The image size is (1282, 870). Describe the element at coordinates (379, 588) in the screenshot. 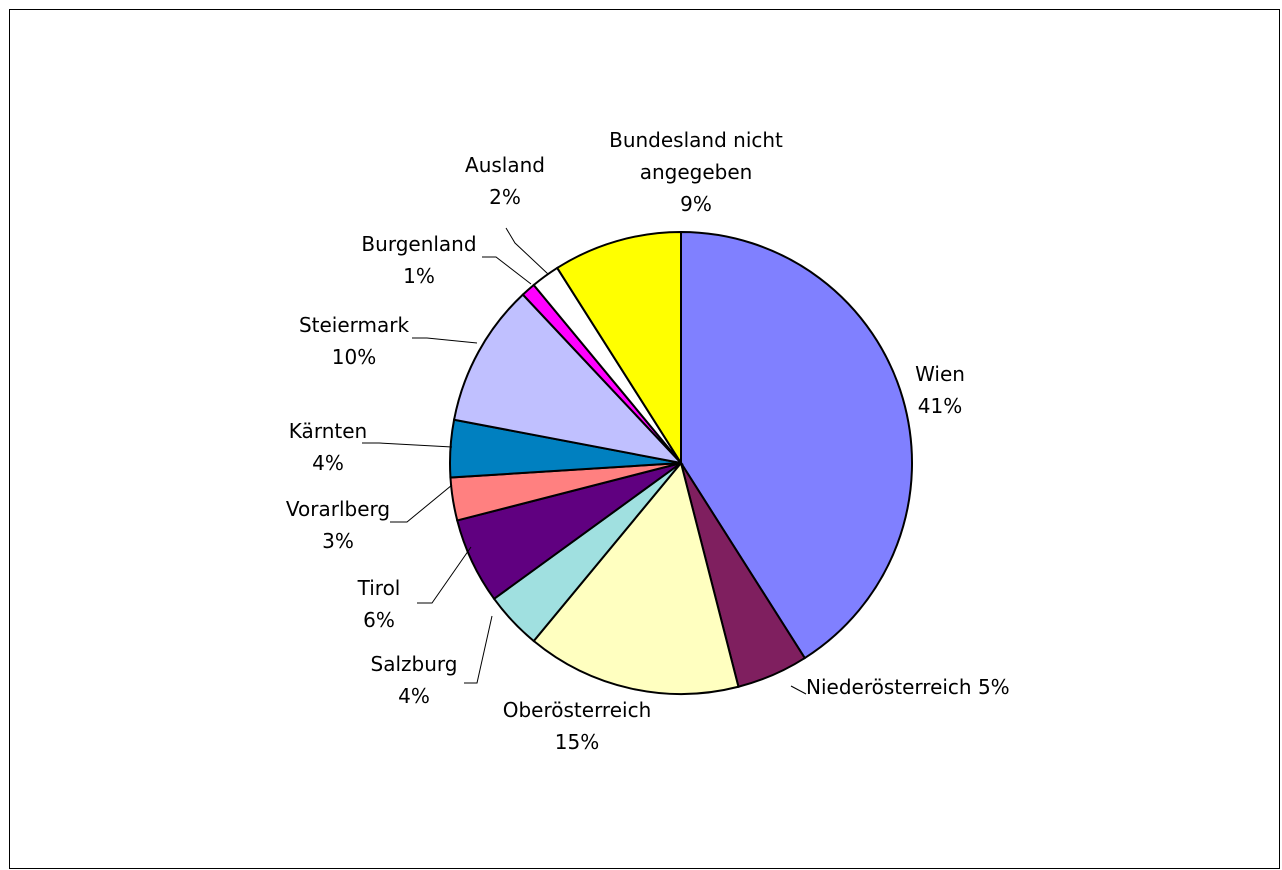

I see `slice-label-line: Tirol` at that location.